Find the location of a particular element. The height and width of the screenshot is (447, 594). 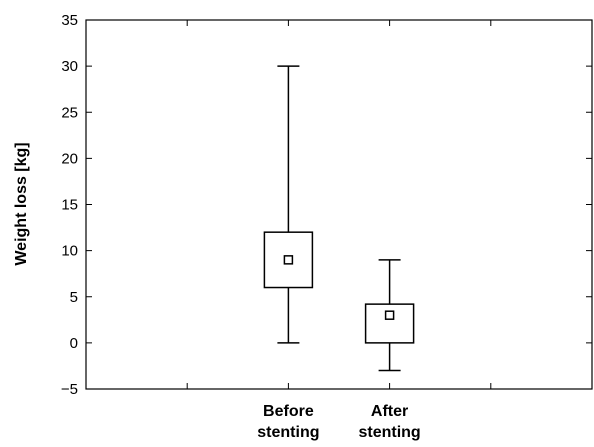

y-axis-title: Weight loss [kg] is located at coordinates (21, 203).